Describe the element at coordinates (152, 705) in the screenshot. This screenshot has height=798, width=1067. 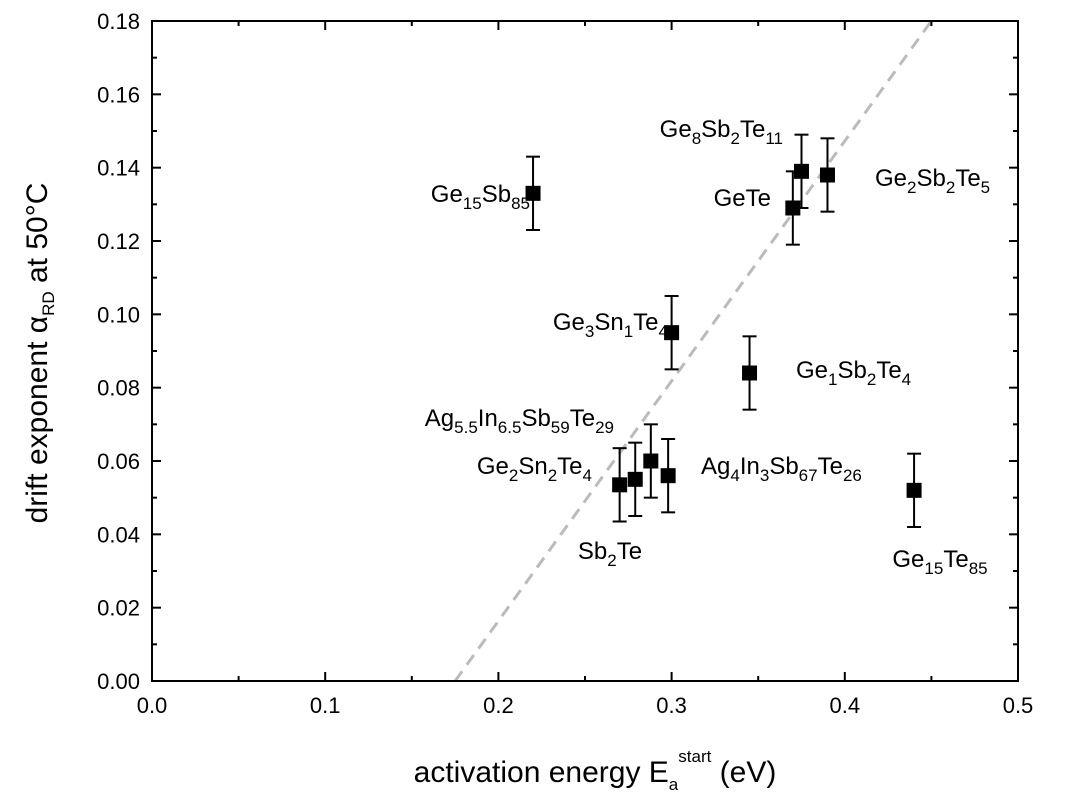
I see `x-tick-label: 0.0` at that location.